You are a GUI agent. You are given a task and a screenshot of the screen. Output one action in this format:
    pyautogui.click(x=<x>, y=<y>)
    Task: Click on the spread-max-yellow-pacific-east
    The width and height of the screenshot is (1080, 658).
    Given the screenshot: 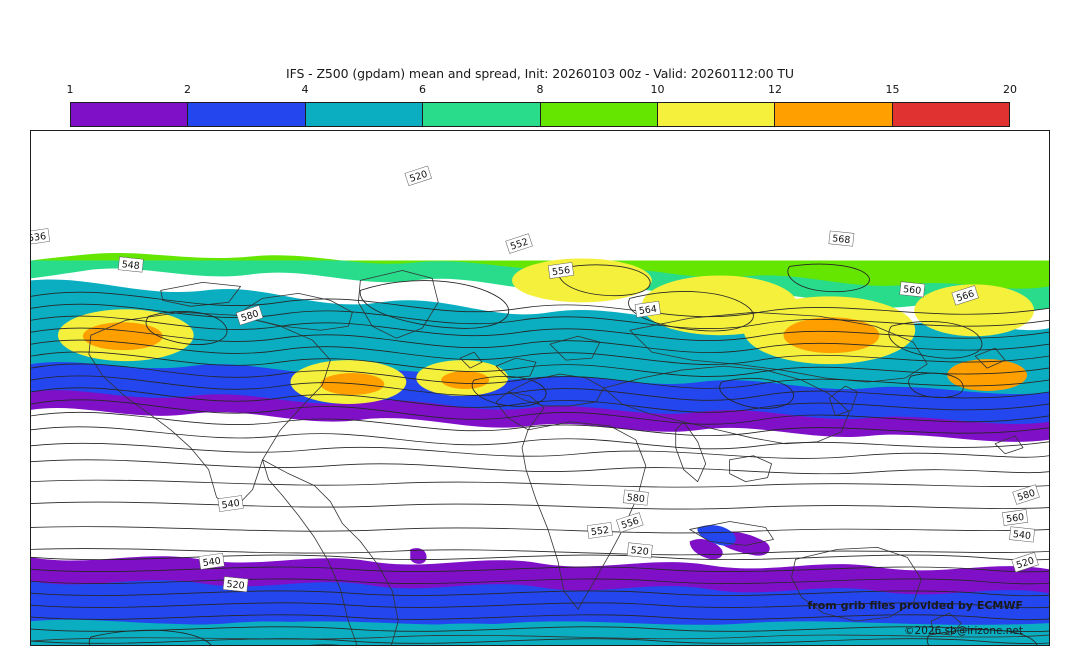 What is the action you would take?
    pyautogui.click(x=974, y=310)
    